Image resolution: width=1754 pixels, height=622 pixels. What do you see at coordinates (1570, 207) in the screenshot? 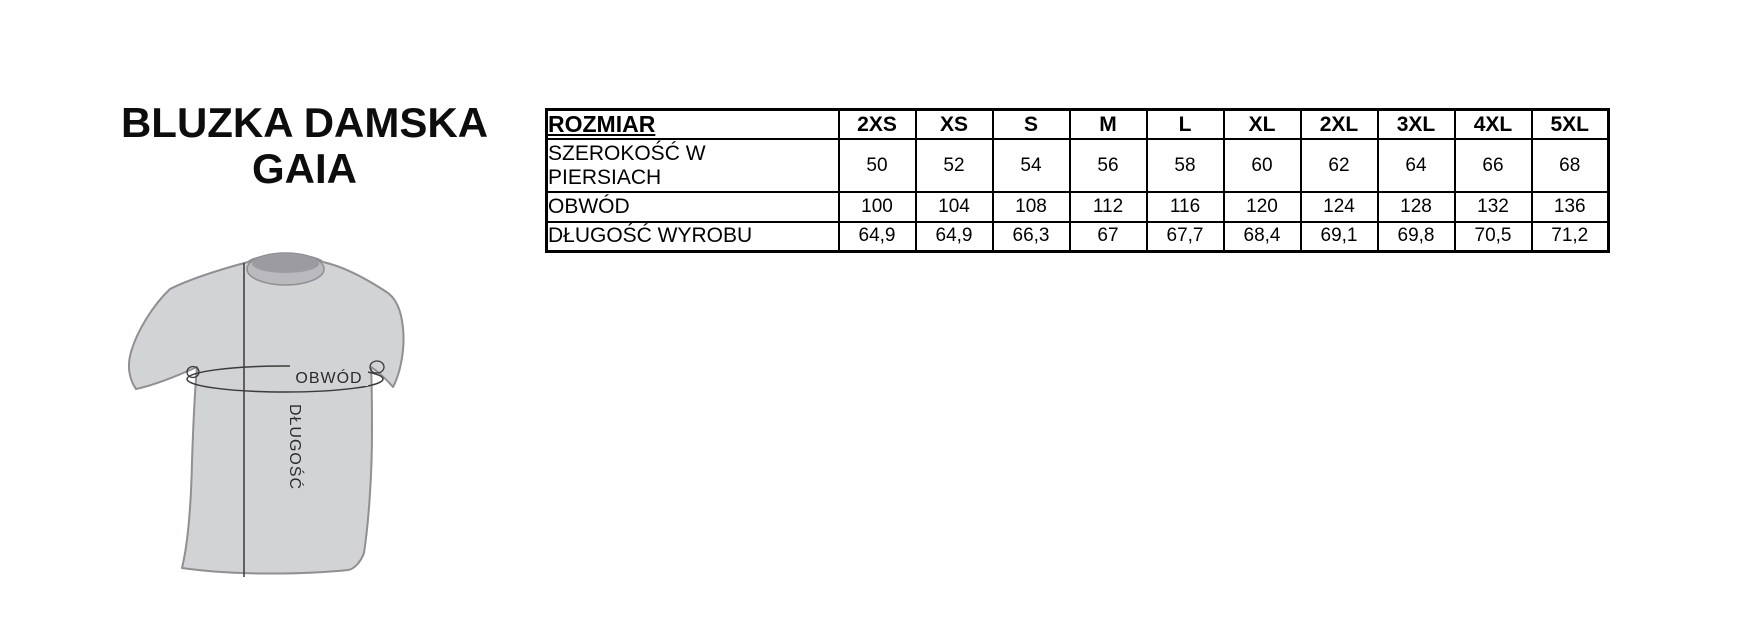
I see `table-cell: 136` at bounding box center [1570, 207].